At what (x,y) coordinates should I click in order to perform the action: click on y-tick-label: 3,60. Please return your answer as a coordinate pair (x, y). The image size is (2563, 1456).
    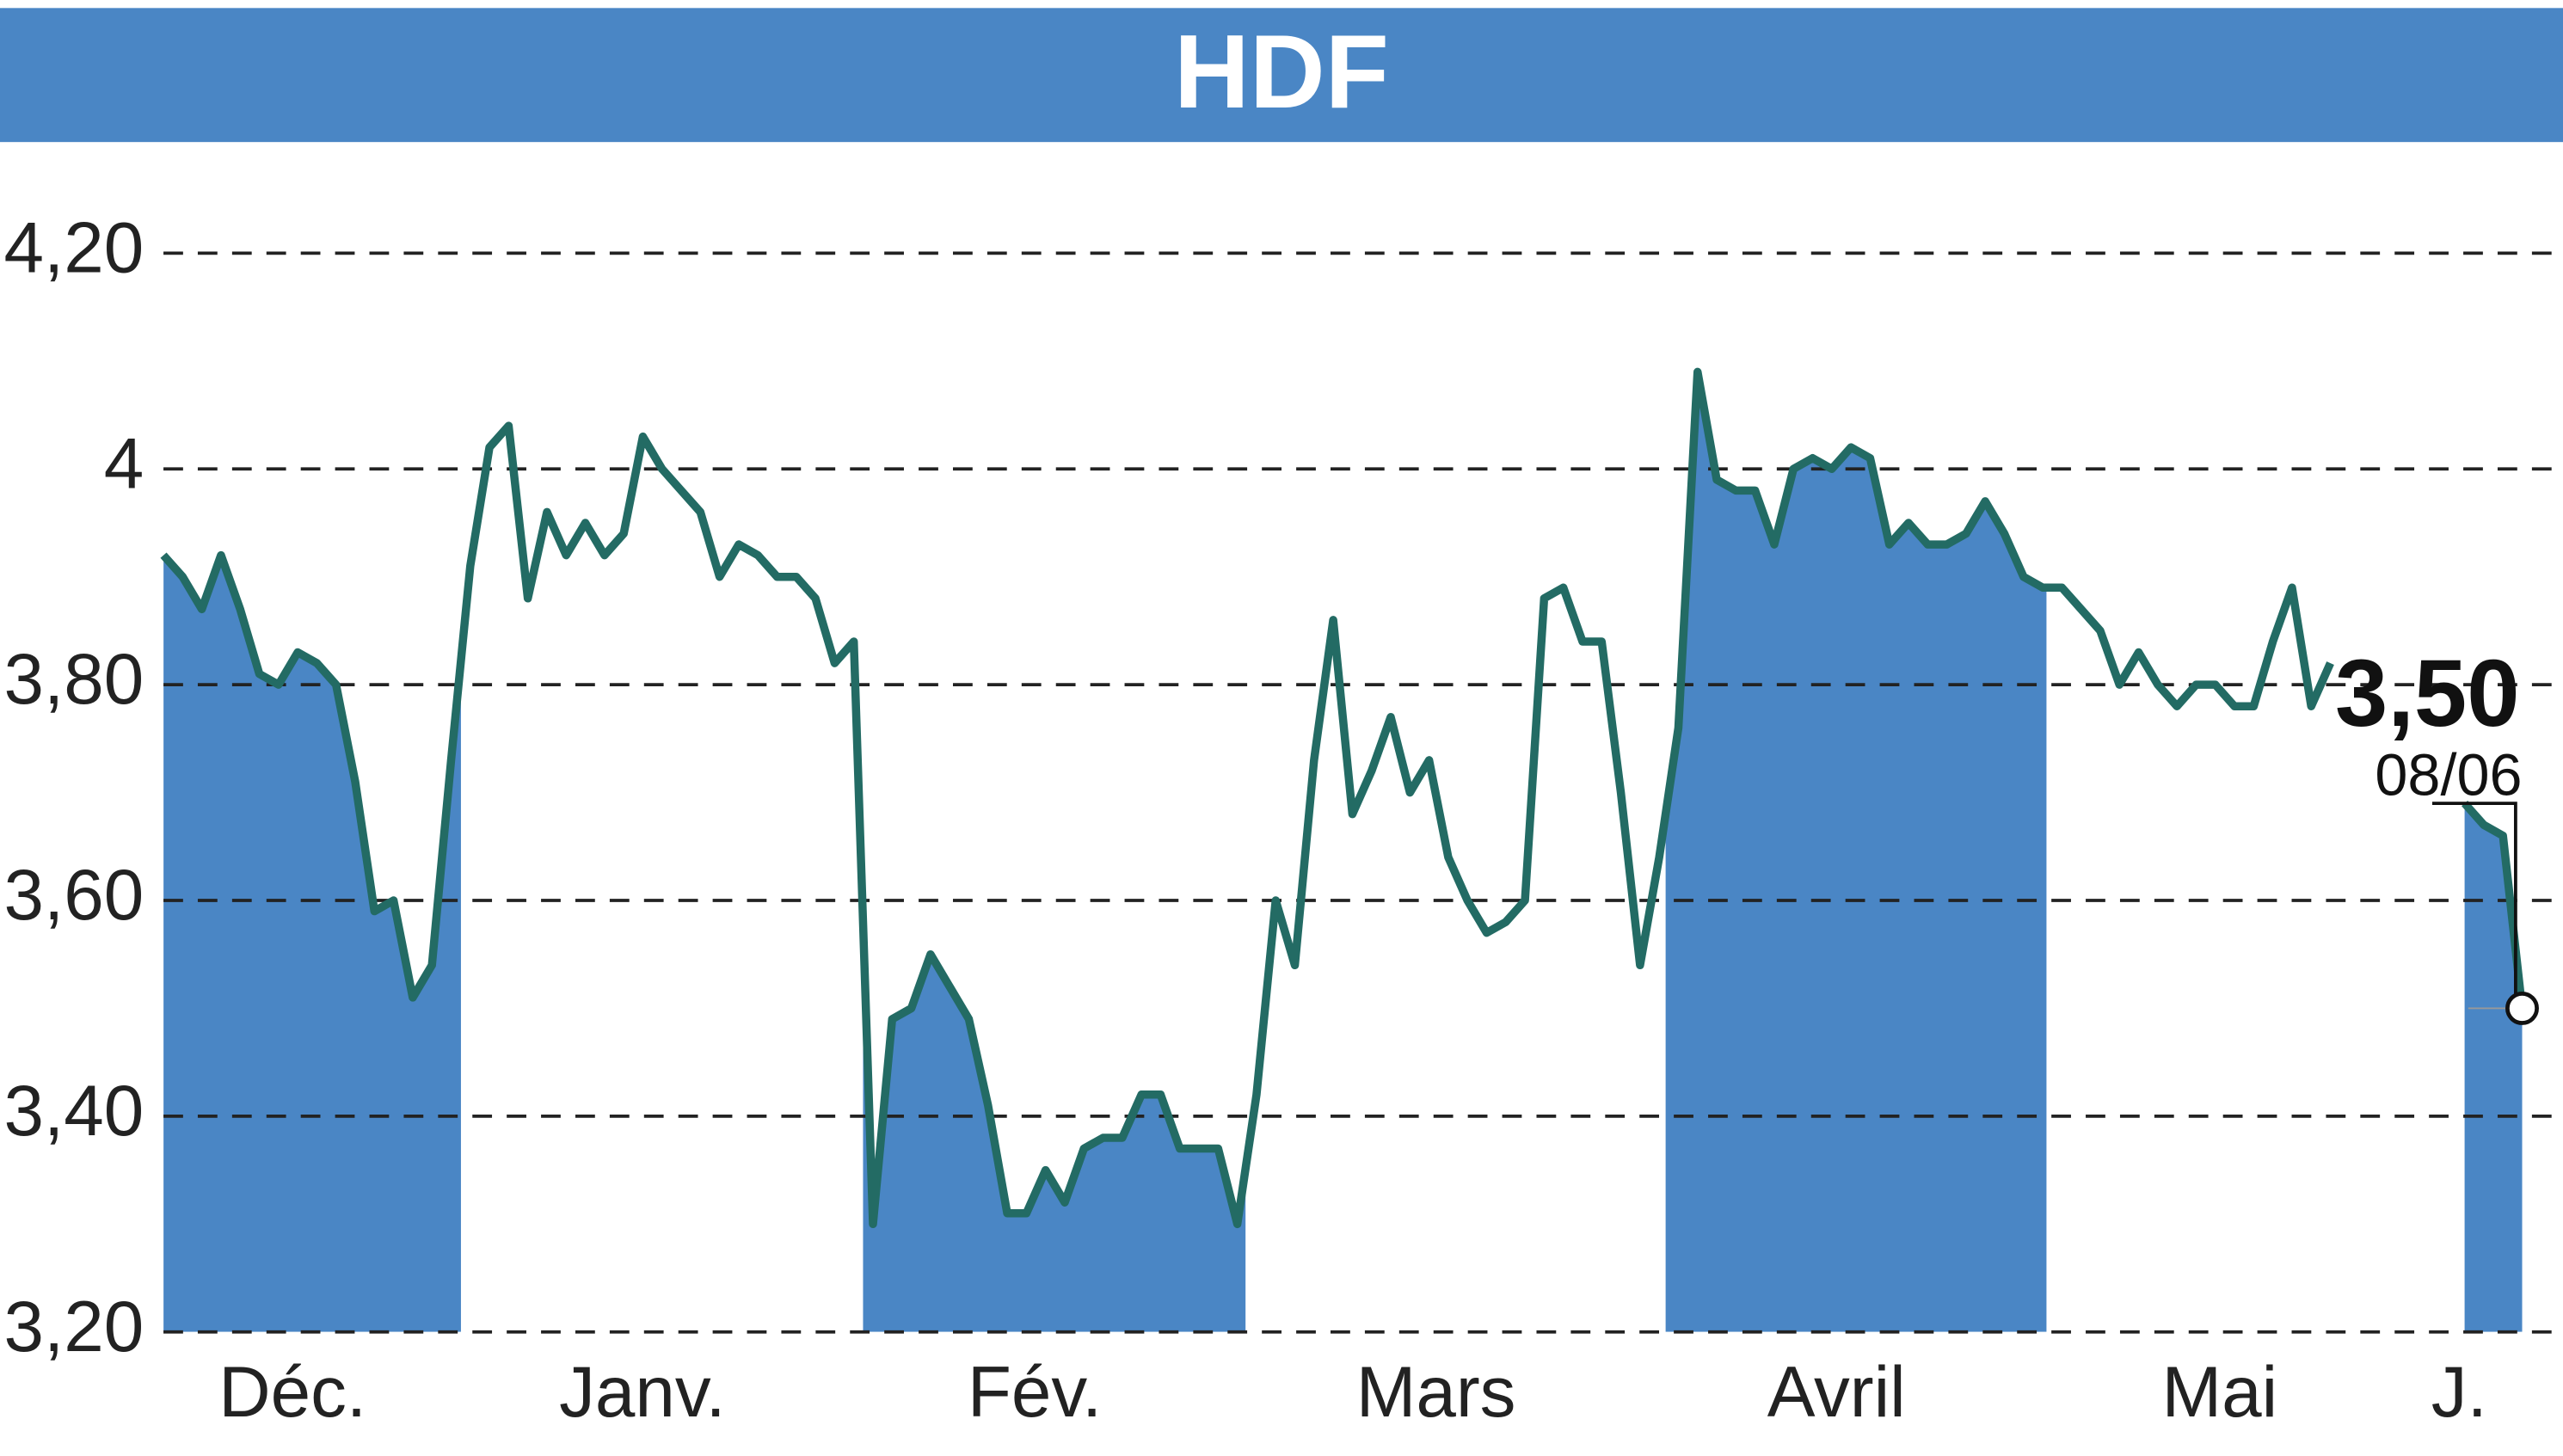
    Looking at the image, I should click on (74, 895).